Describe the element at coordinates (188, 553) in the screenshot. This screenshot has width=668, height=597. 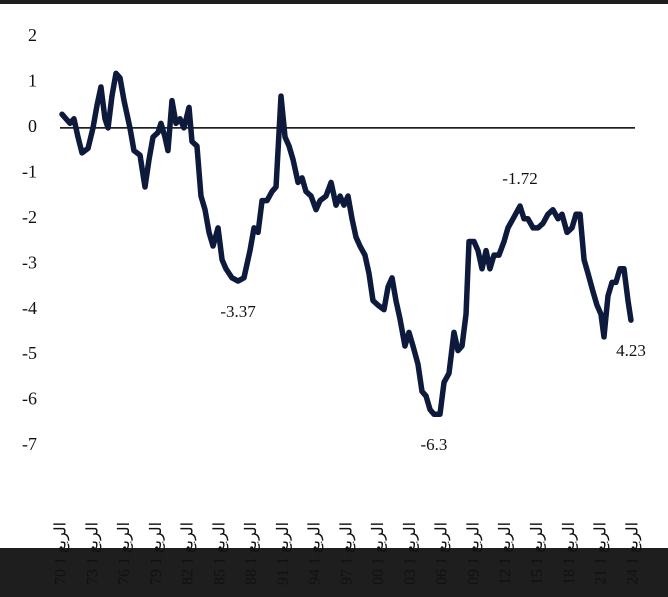
I see `x-tick-label: 82 1 الربع` at that location.